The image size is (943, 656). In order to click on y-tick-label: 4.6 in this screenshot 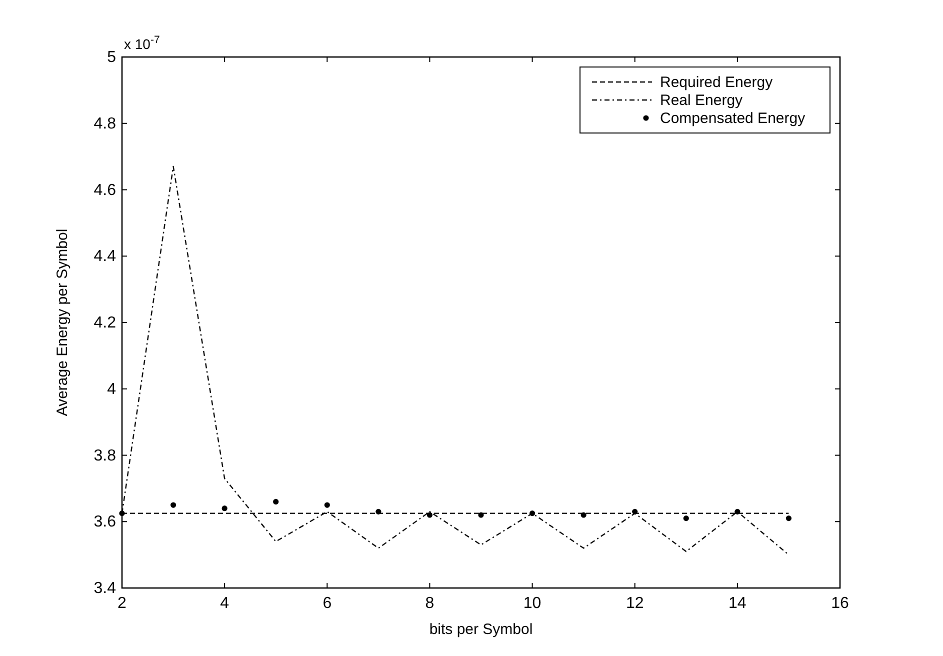, I will do `click(105, 190)`.